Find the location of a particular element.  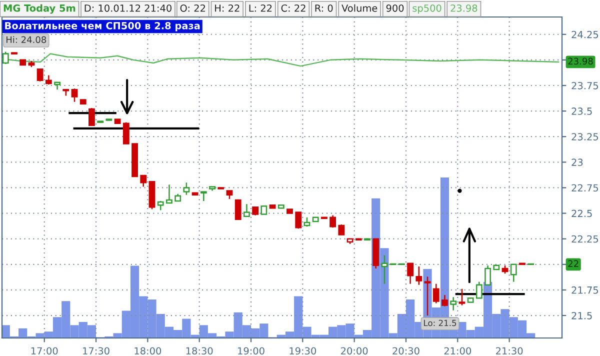

text: D: 10.01.12 21:40 is located at coordinates (128, 8).